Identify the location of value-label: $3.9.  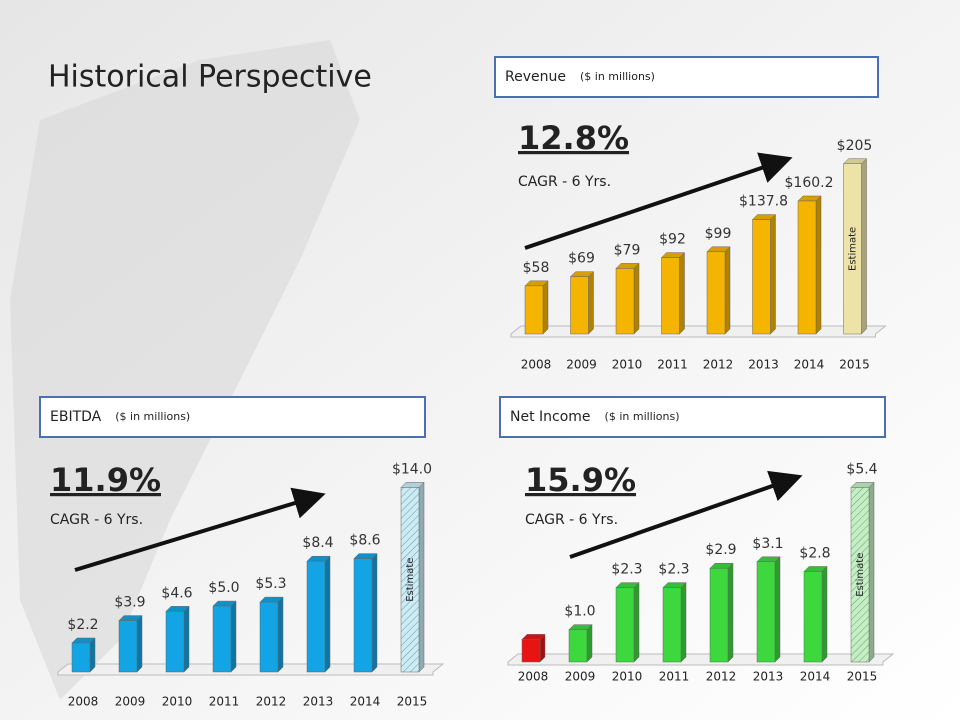
(129, 603).